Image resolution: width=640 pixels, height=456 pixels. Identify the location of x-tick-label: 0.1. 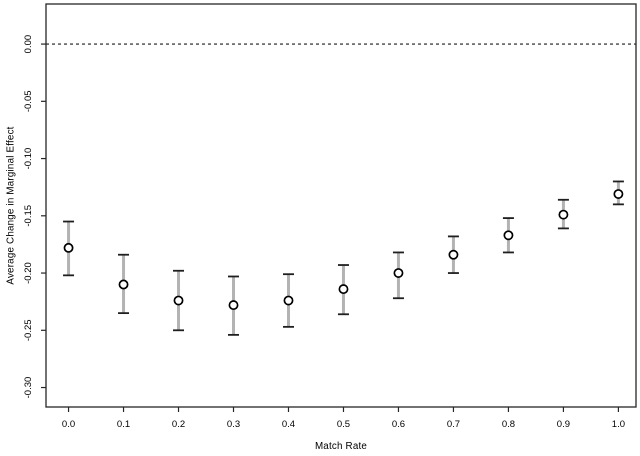
(123, 424).